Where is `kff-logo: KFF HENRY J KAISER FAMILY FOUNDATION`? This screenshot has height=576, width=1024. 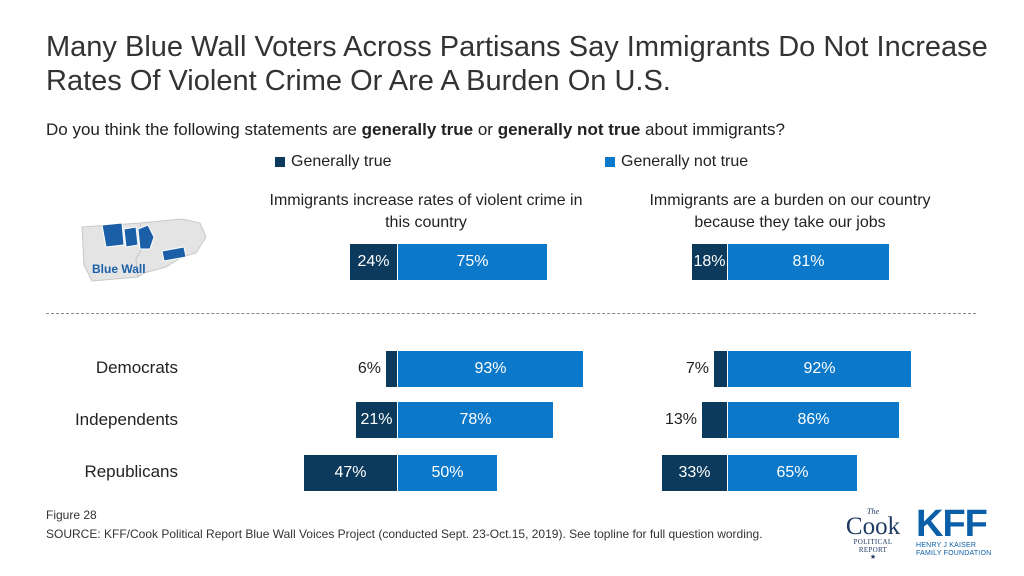 kff-logo: KFF HENRY J KAISER FAMILY FOUNDATION is located at coordinates (954, 530).